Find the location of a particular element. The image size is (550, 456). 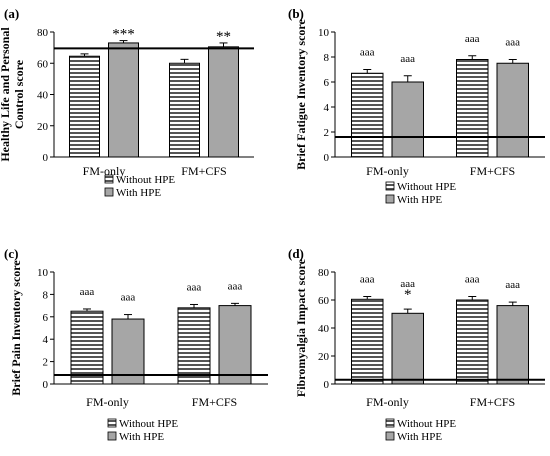

y-axis-title: Control score is located at coordinates (19, 94).